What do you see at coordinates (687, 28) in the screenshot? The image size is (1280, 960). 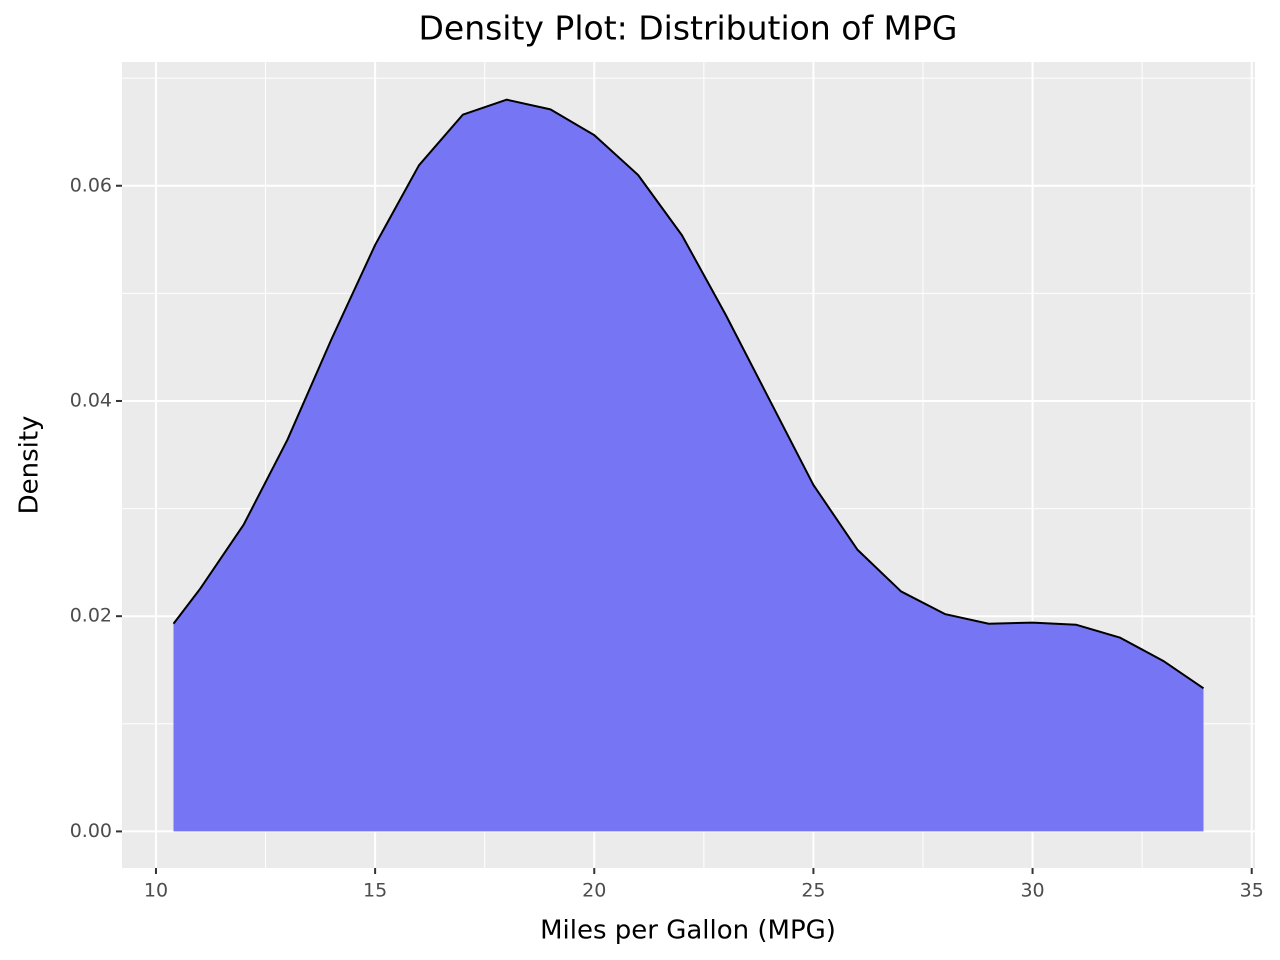 I see `chart-title: Density Plot: Distribution of MPG` at bounding box center [687, 28].